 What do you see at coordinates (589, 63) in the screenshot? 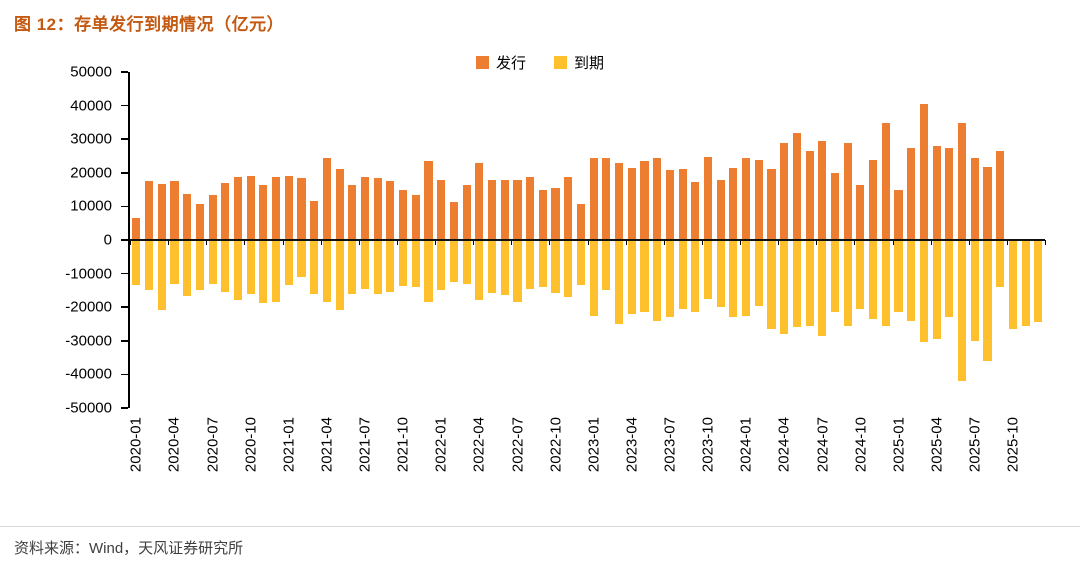
I see `legend-label-maturity: 到期` at bounding box center [589, 63].